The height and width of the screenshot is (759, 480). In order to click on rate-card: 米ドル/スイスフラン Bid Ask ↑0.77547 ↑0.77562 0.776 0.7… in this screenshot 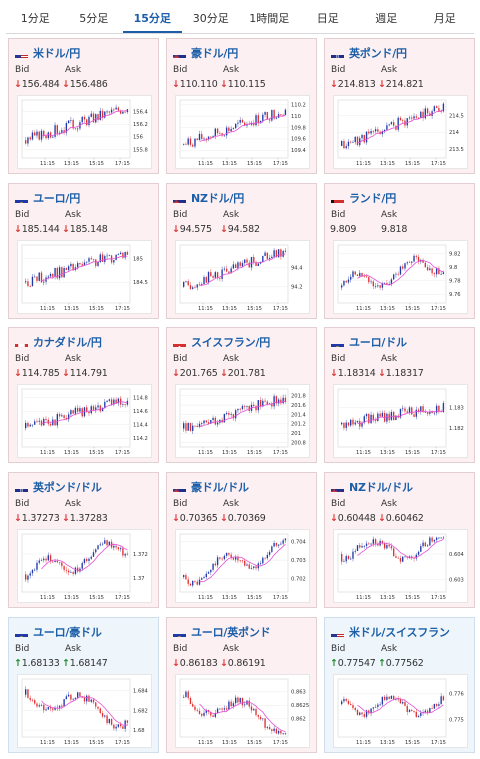, I will do `click(399, 685)`.